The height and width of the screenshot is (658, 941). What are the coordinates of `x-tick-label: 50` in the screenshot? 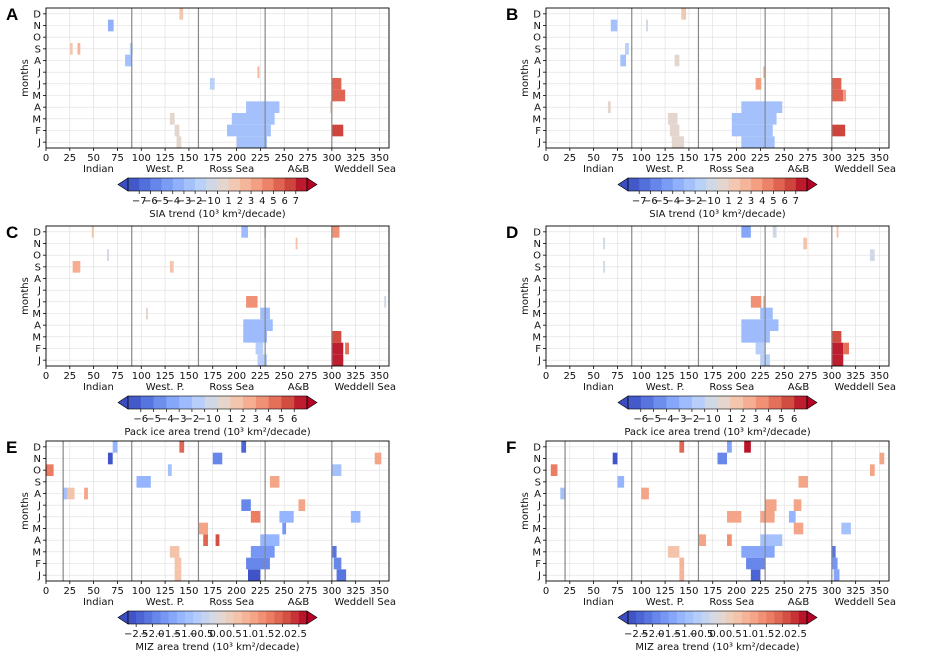 It's located at (93, 158).